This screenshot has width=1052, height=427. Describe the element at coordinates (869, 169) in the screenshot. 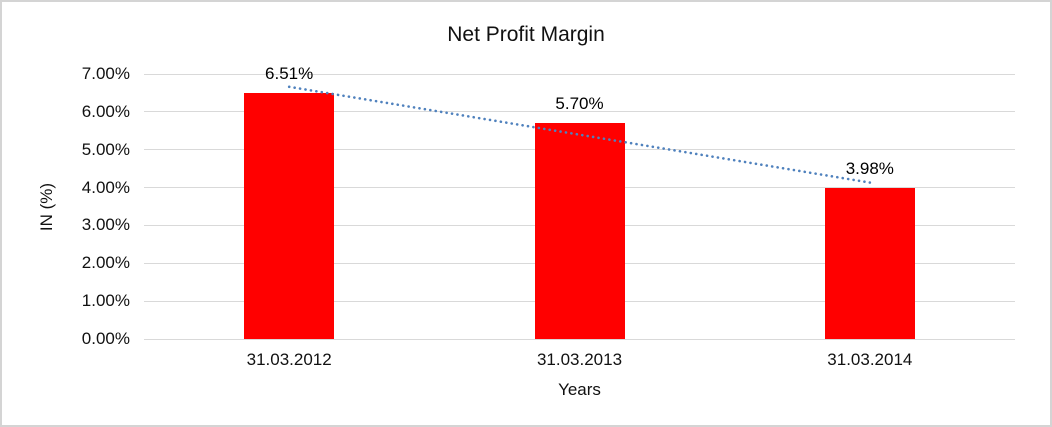

I see `bar-value-label: 3.98%` at that location.